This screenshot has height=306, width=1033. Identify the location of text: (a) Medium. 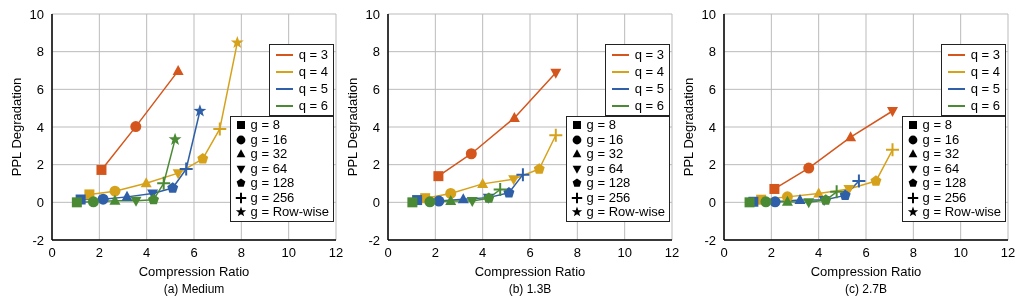
(194, 289).